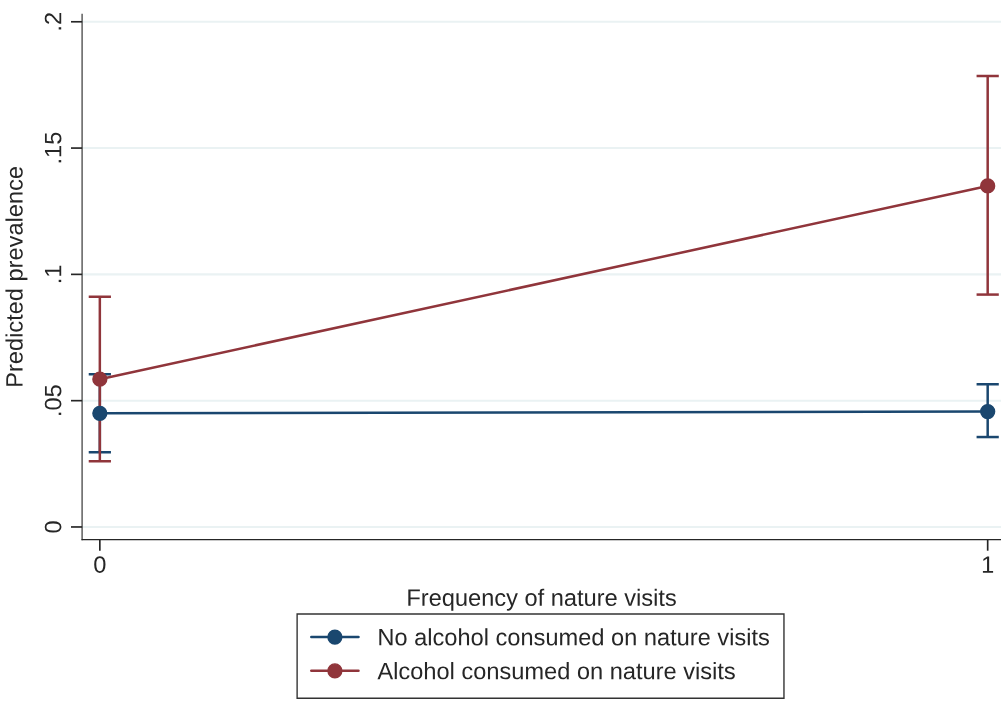  I want to click on y-tick-label: .1, so click(53, 274).